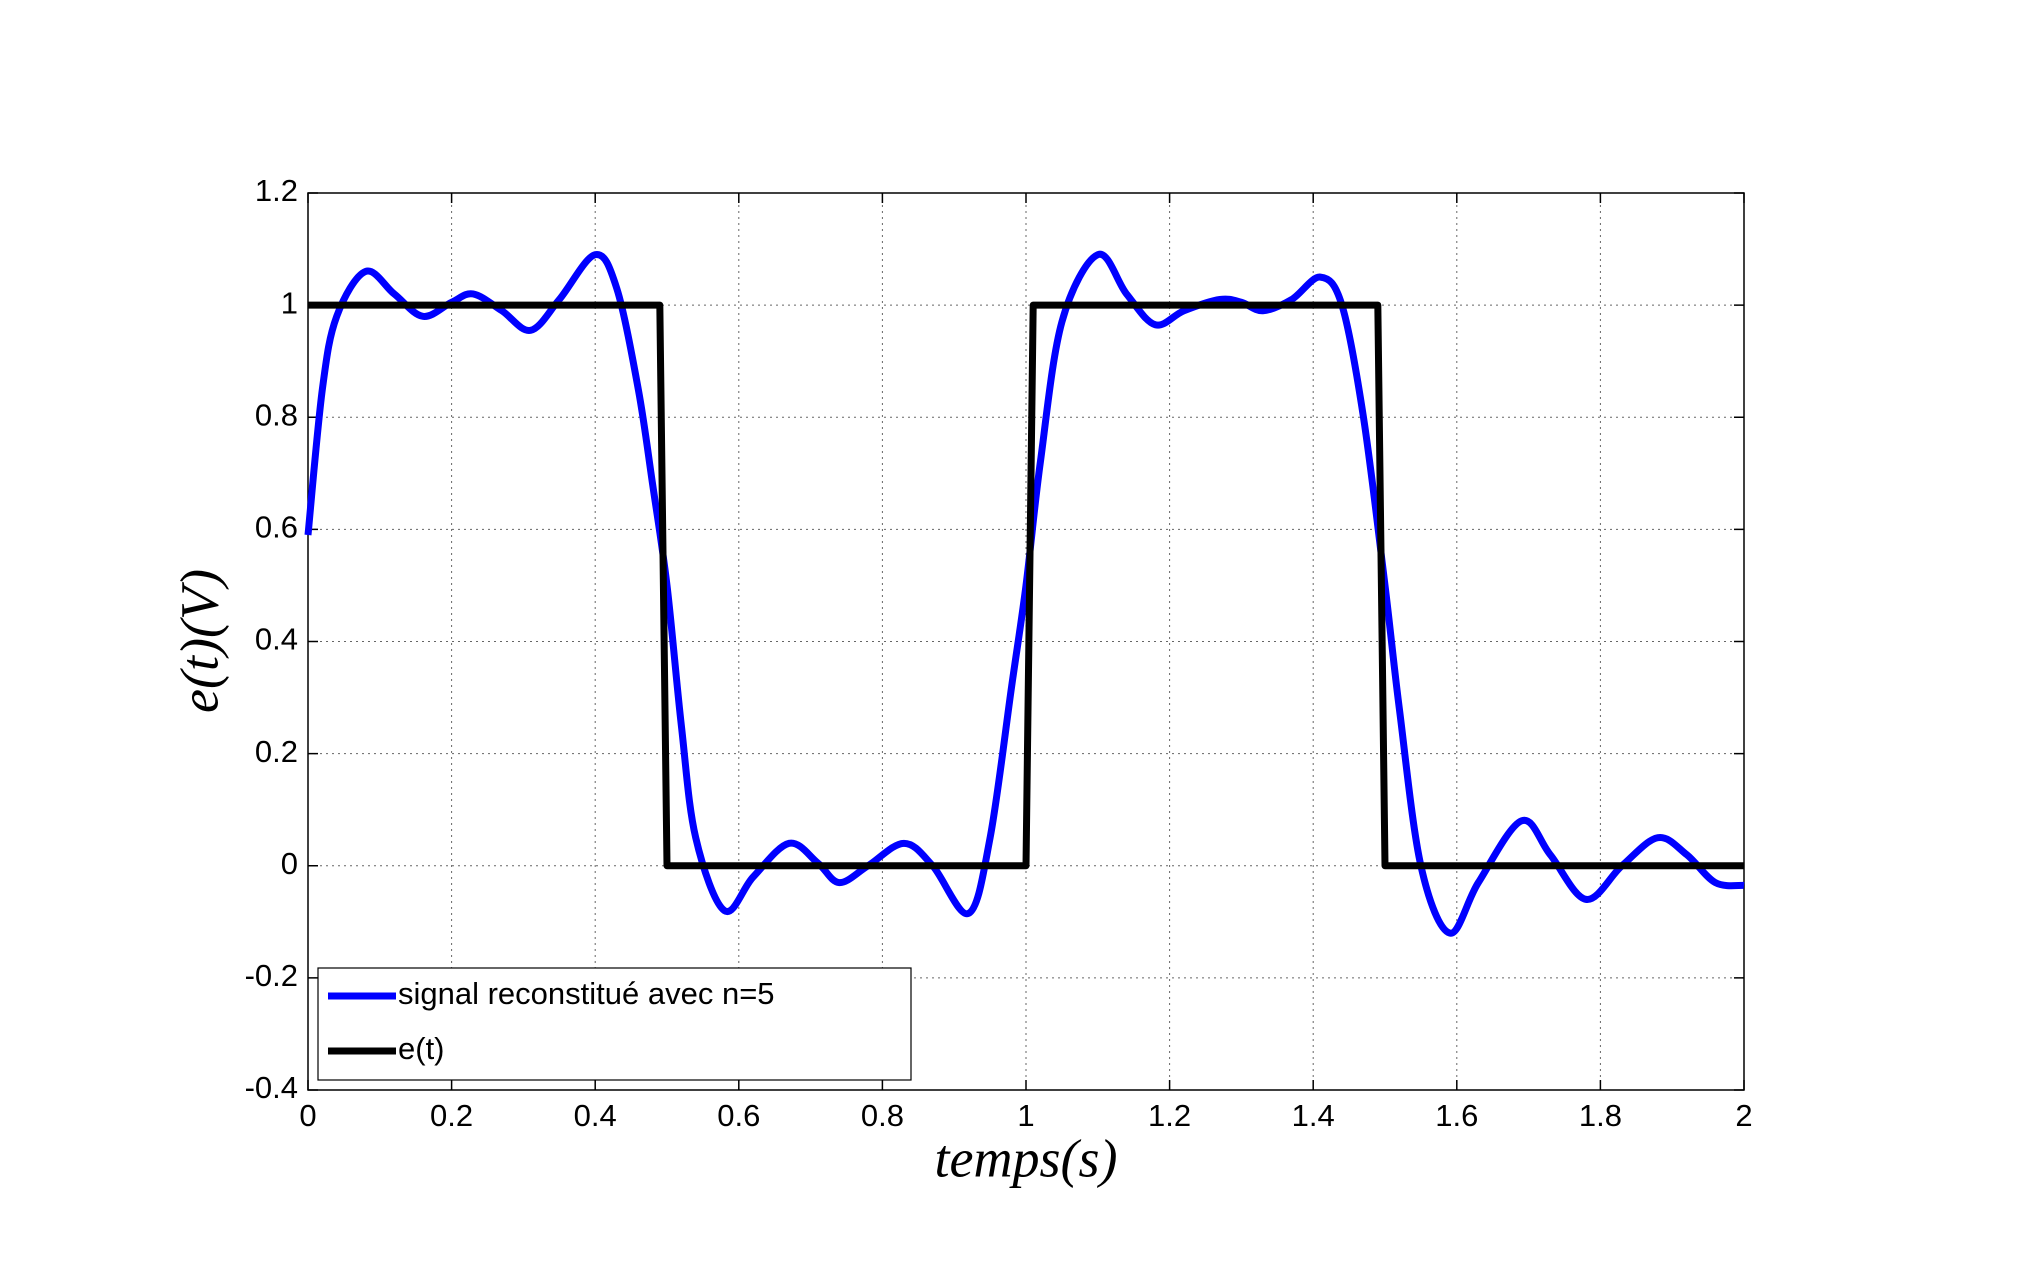 This screenshot has height=1266, width=2027. I want to click on x-tick-label: 1.4, so click(1313, 1115).